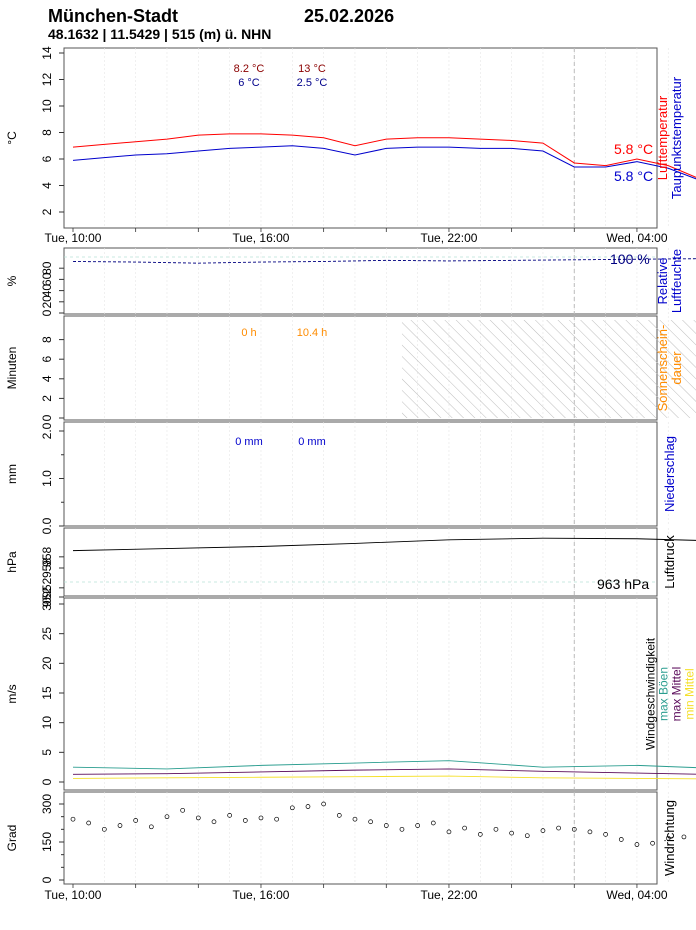 This screenshot has height=930, width=696. Describe the element at coordinates (12, 693) in the screenshot. I see `wind-ylabel: m/s` at that location.